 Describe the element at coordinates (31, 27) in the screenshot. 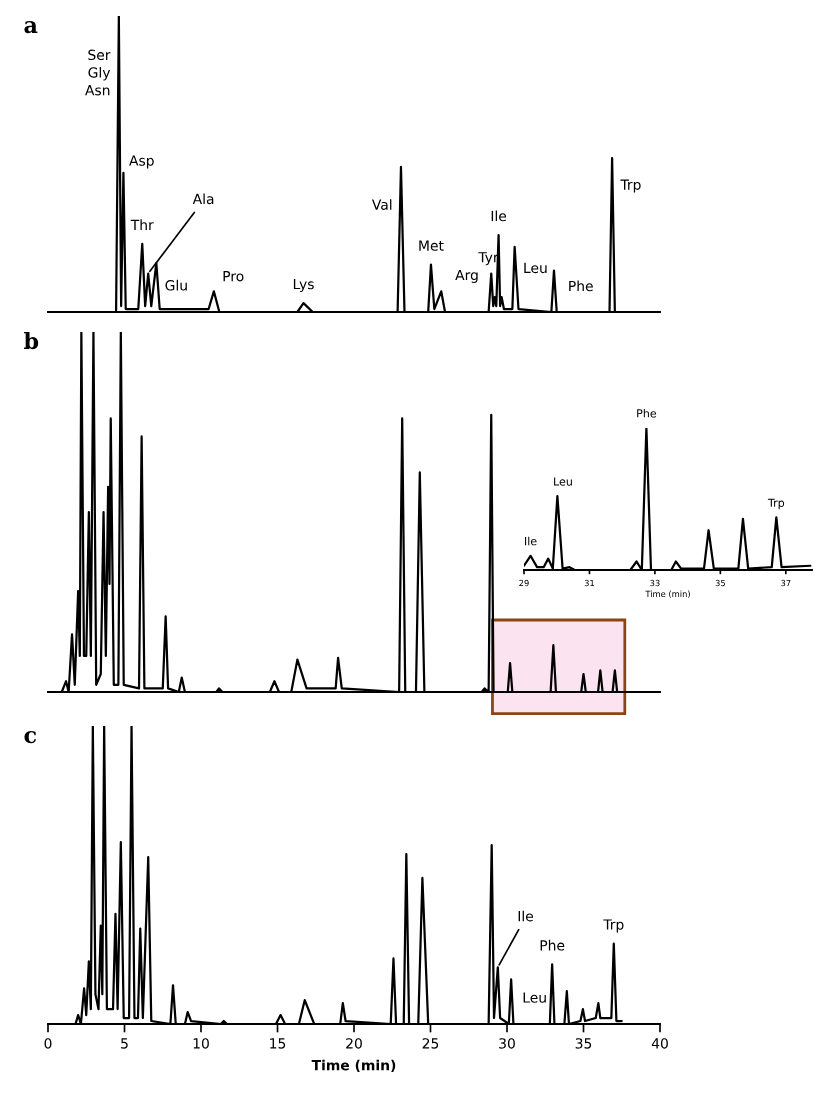

I see `chart-title: a` at that location.